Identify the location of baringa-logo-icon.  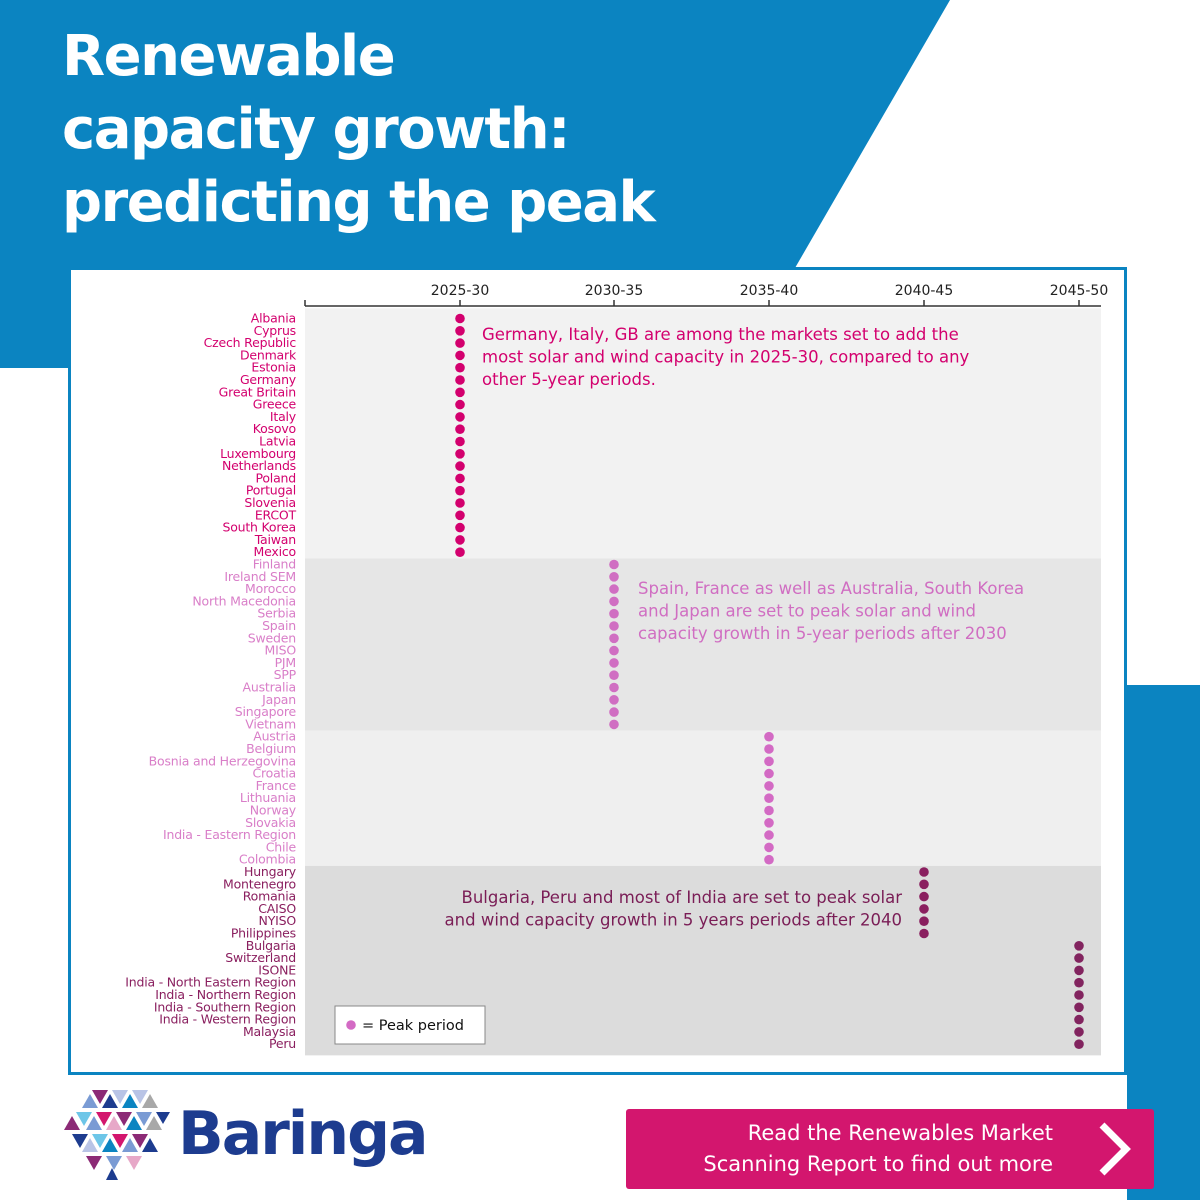
(117, 1135).